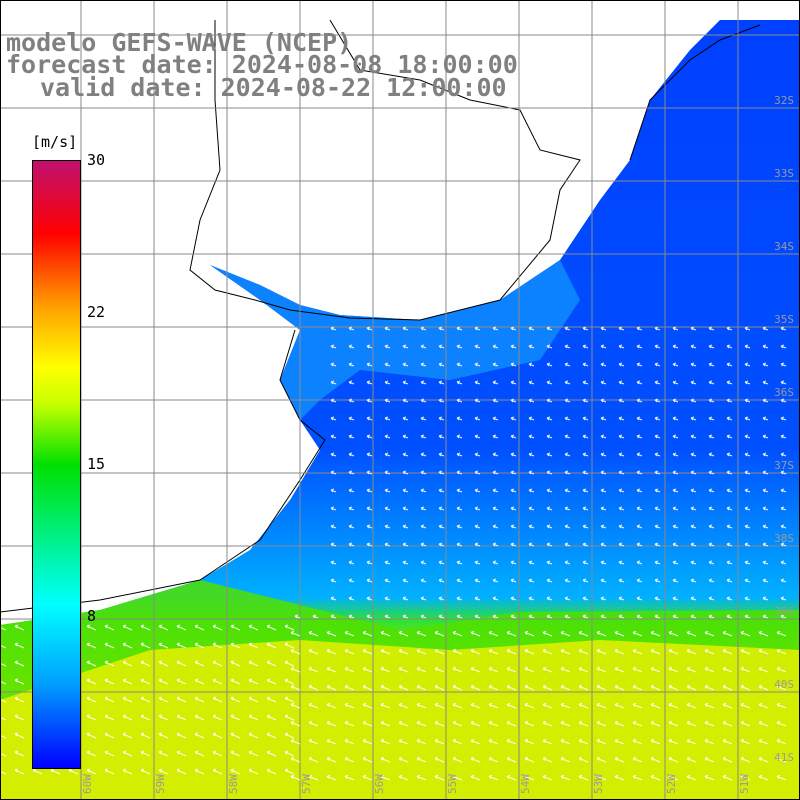  I want to click on colorbar-unit-label: [m/s], so click(55, 142).